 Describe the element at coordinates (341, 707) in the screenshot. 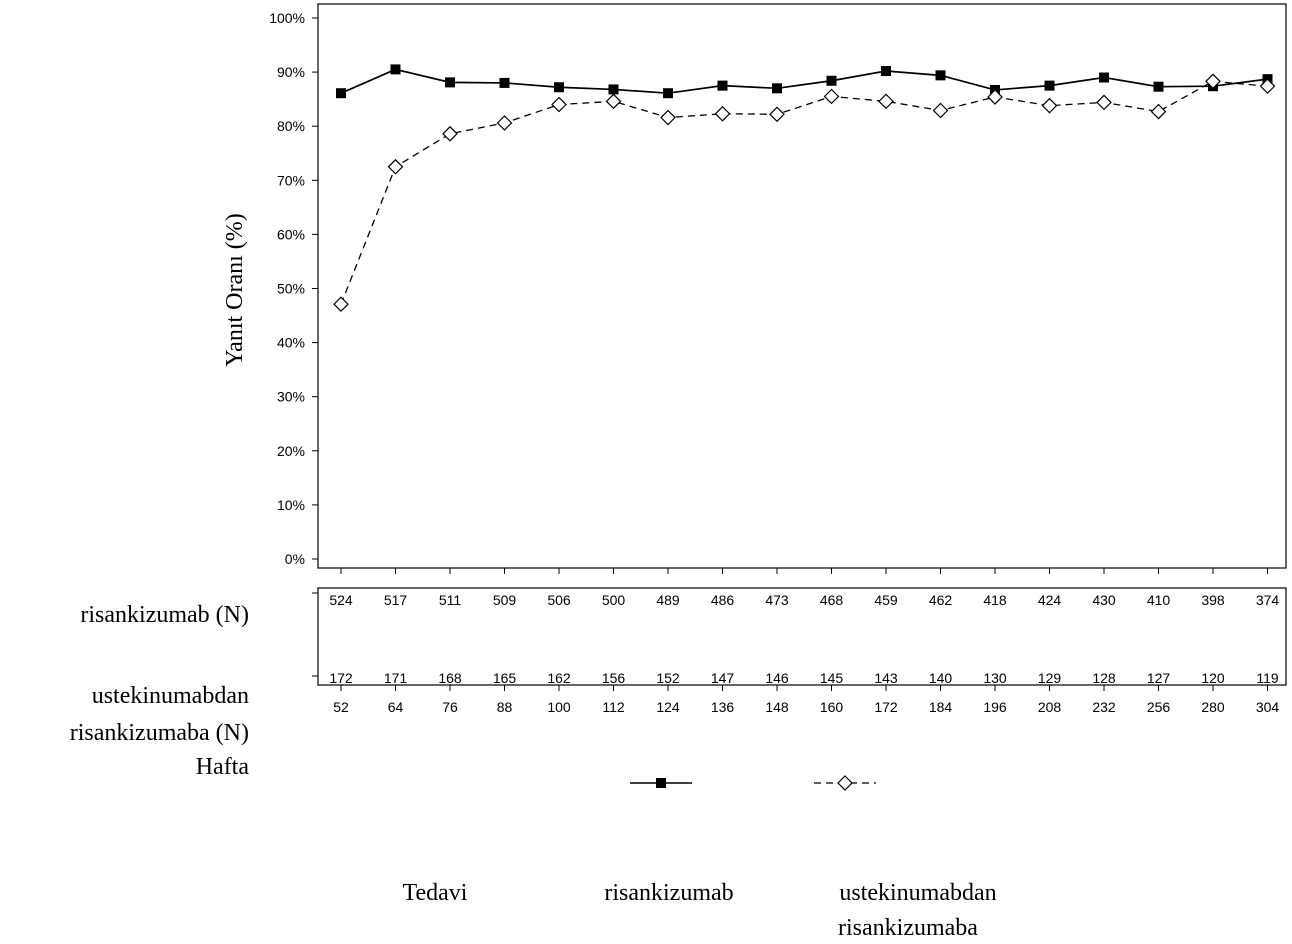

I see `x-tick-label: 52` at that location.